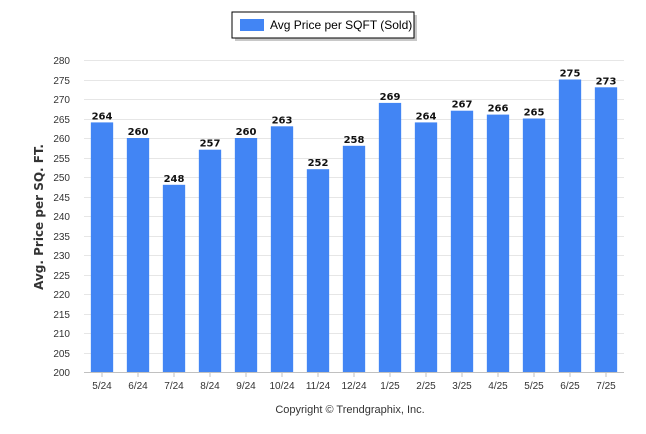 Image resolution: width=646 pixels, height=434 pixels. Describe the element at coordinates (349, 410) in the screenshot. I see `copyright-footer: Copyright © Trendgraphix, Inc.` at that location.